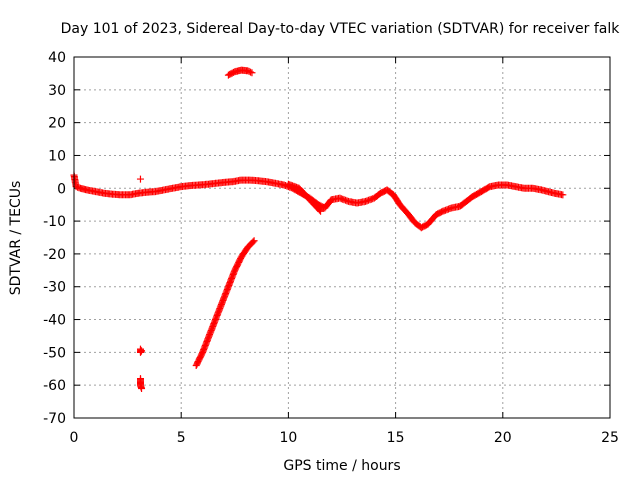 The image size is (640, 480). Describe the element at coordinates (57, 58) in the screenshot. I see `y-tick-label: 40` at that location.